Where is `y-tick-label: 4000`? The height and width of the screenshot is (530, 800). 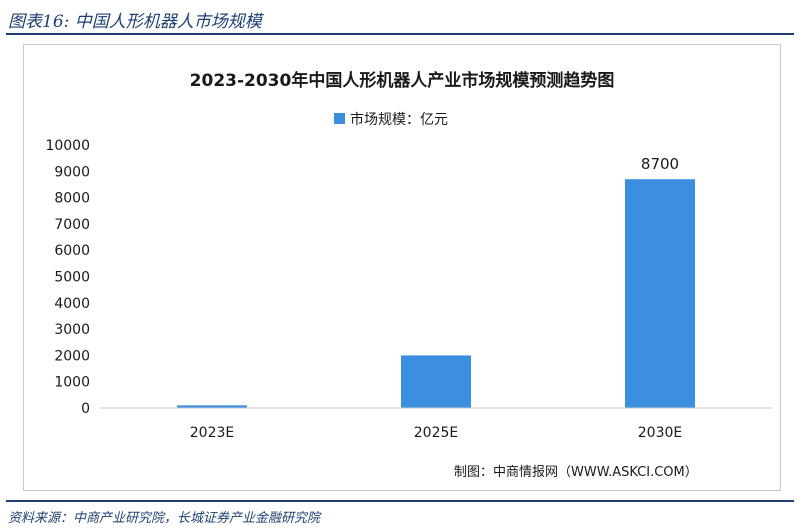
y-tick-label: 4000 is located at coordinates (72, 304).